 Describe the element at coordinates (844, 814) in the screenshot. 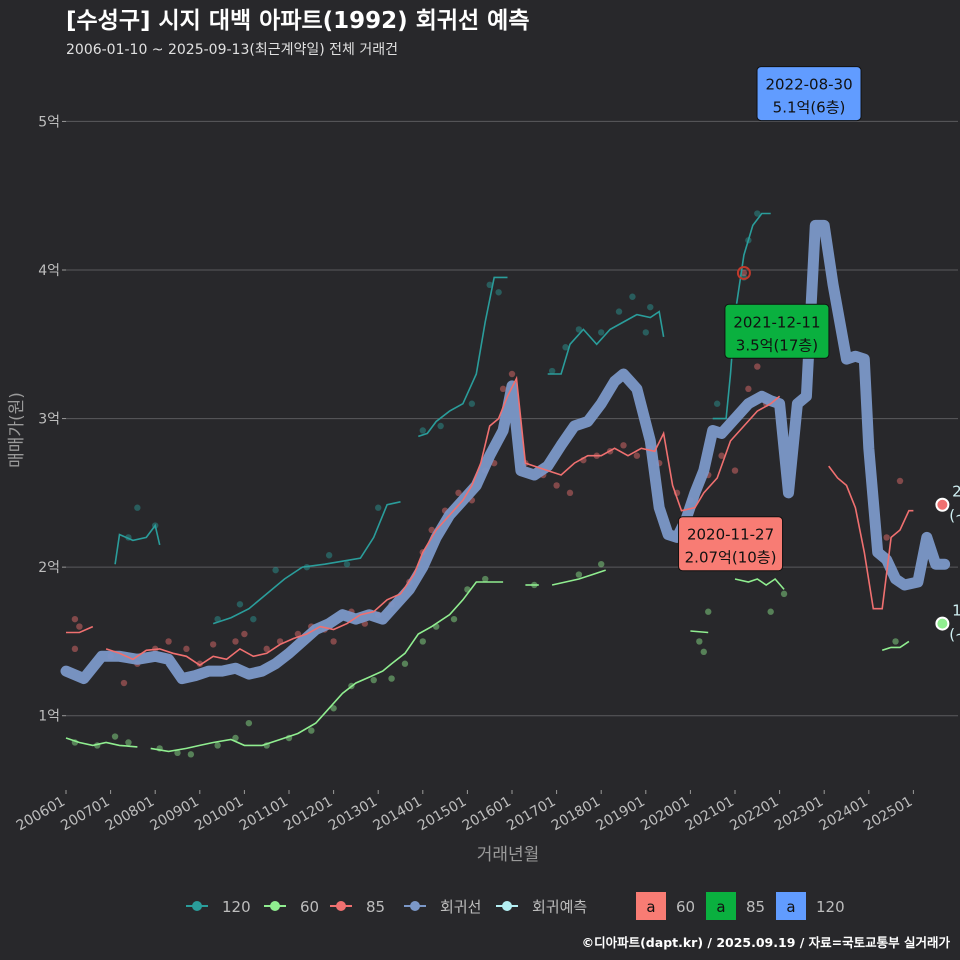

I see `x-tick-label: 202401` at that location.